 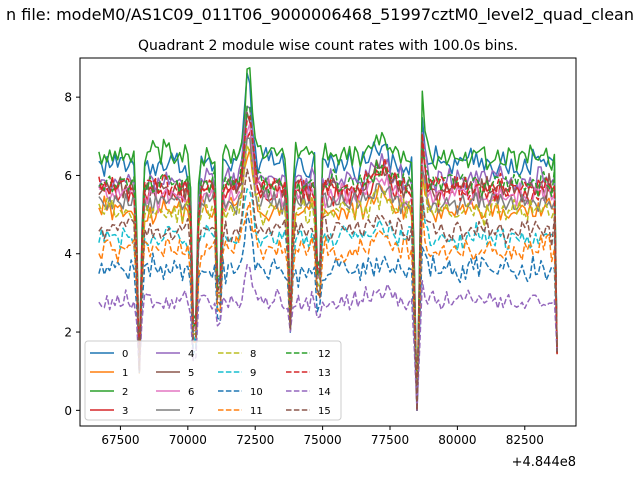 What do you see at coordinates (68, 254) in the screenshot?
I see `y-tick-label-4: 4` at bounding box center [68, 254].